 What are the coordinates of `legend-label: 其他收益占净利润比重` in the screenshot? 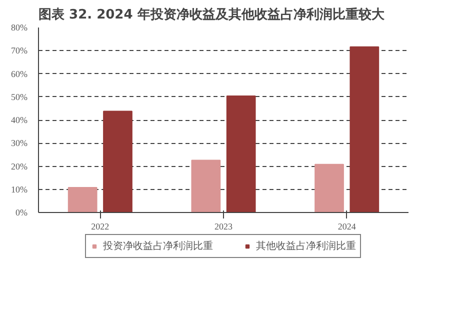 It's located at (306, 246).